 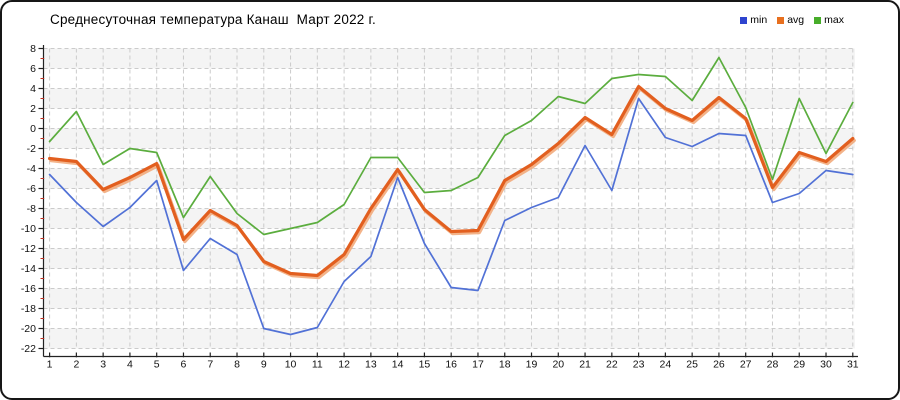 I want to click on x-tick-label: 17, so click(x=478, y=365).